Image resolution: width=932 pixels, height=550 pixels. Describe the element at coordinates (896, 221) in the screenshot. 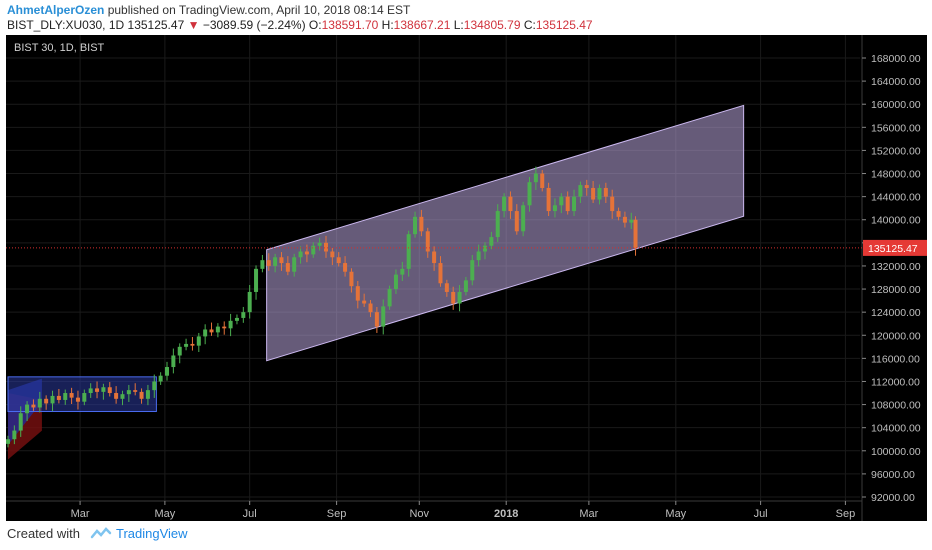

I see `y-tick-label: 140000.00` at that location.